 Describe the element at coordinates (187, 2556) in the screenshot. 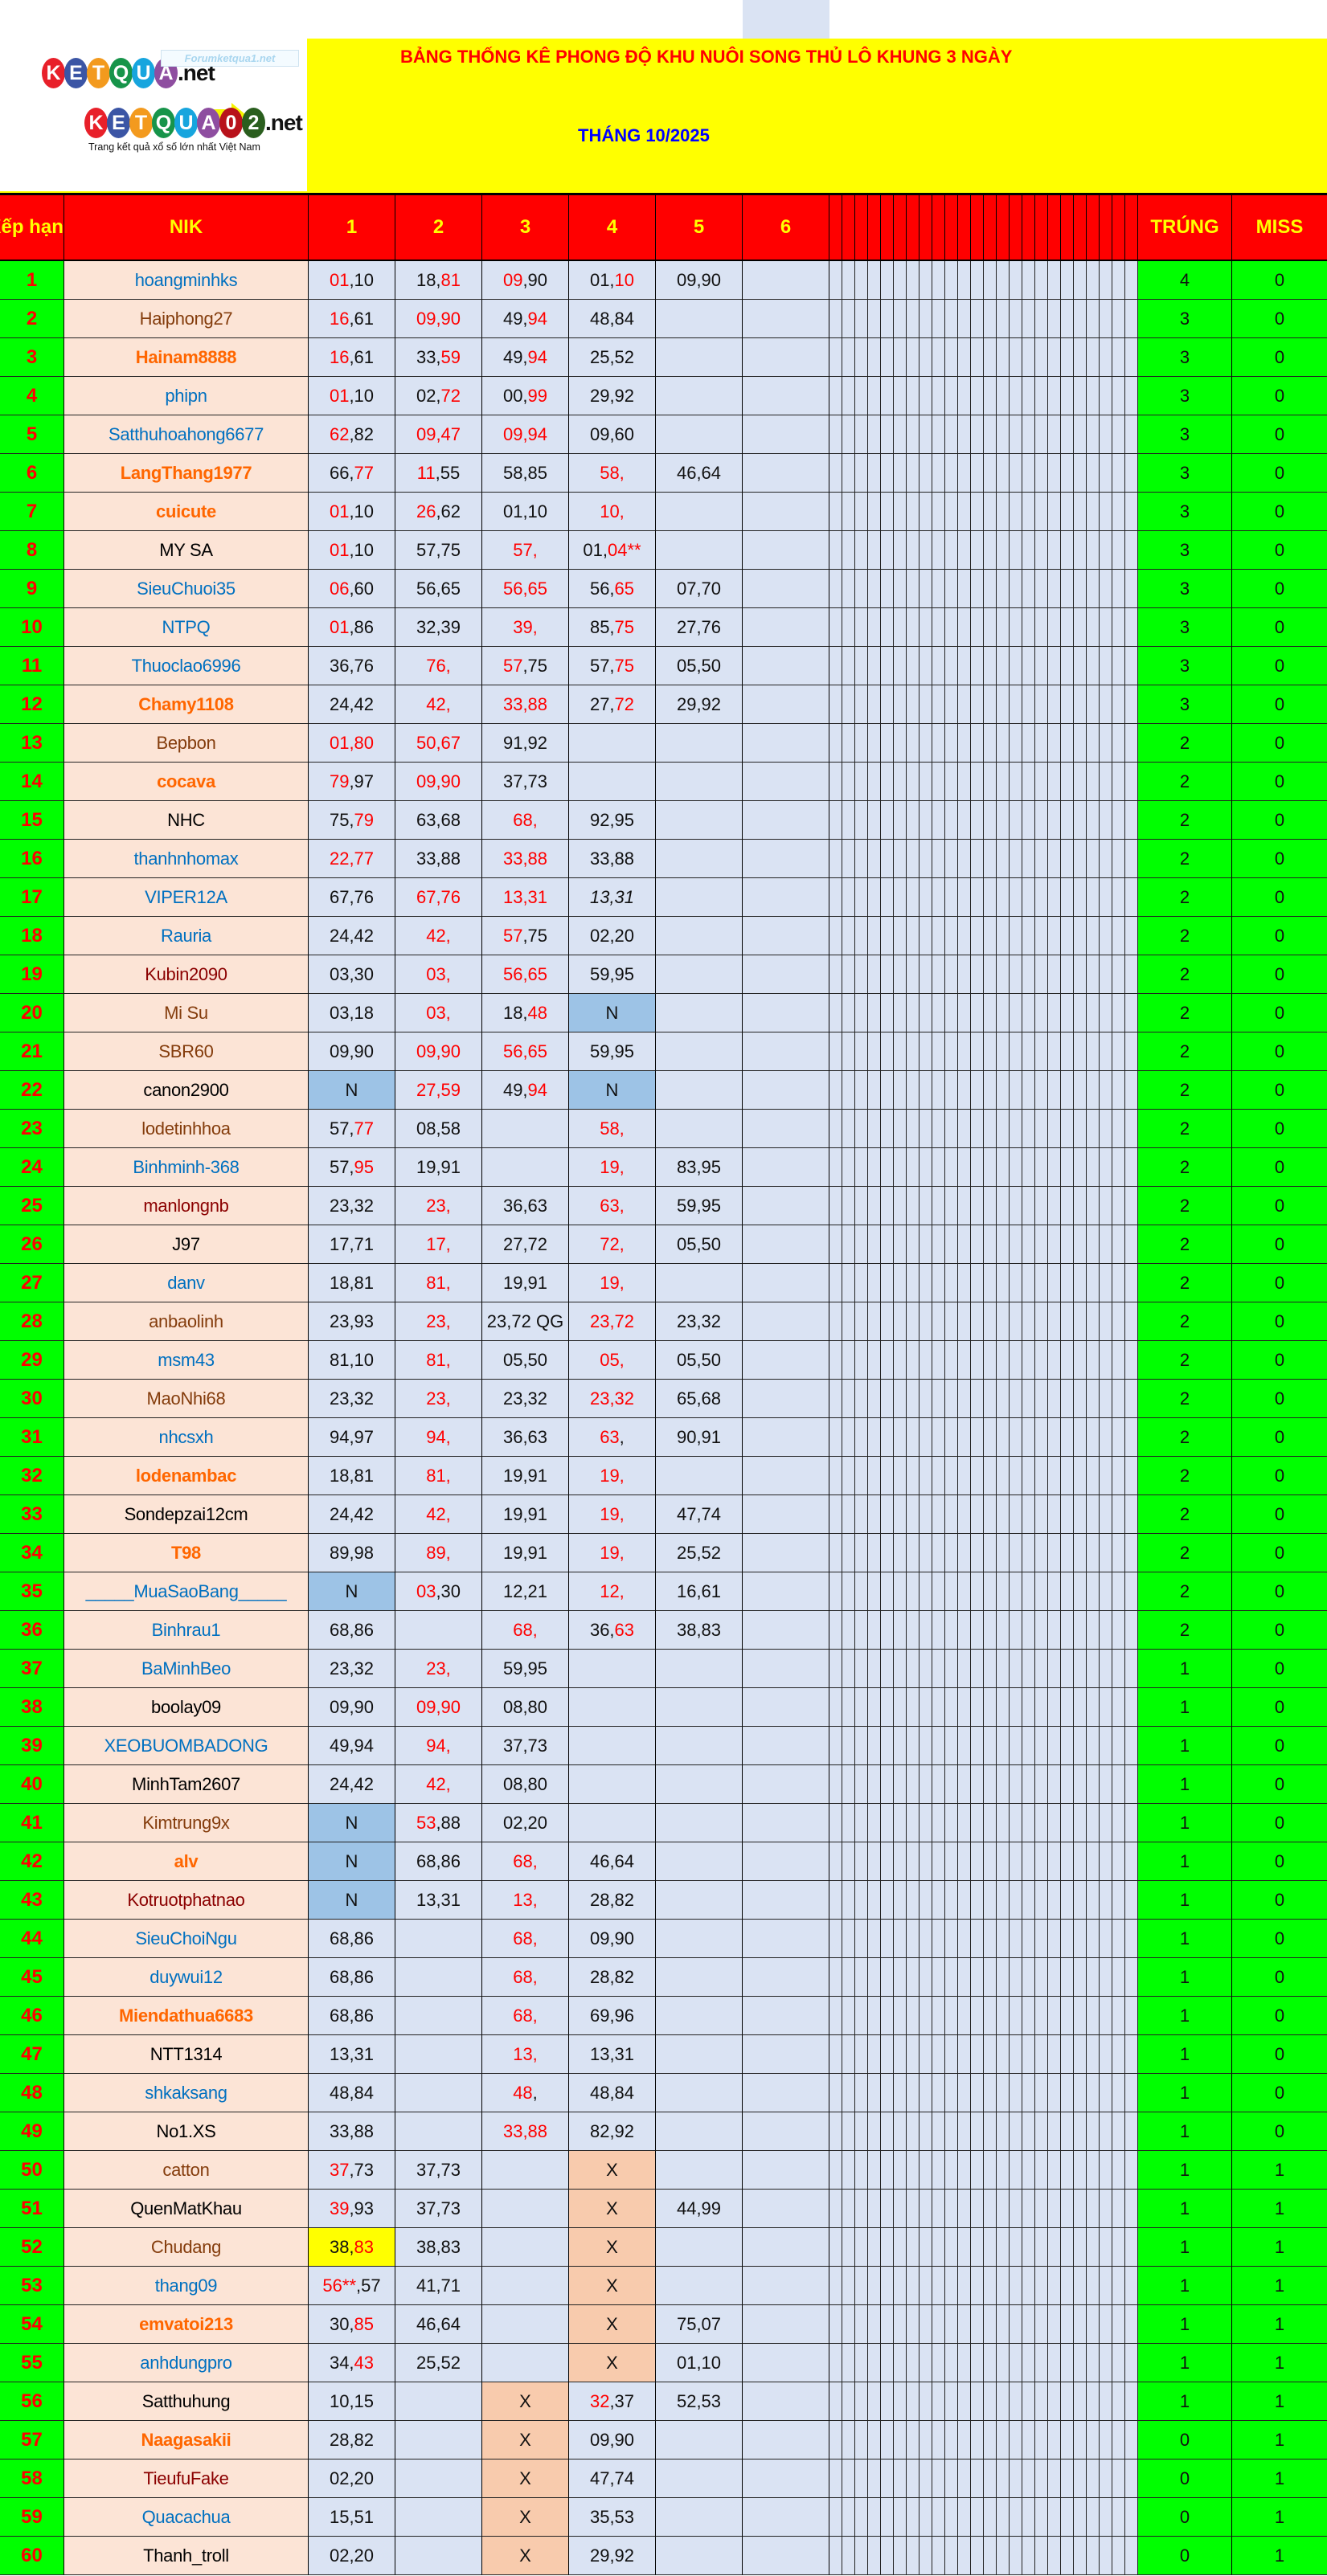

I see `nik-cell: Thanh_troll` at that location.